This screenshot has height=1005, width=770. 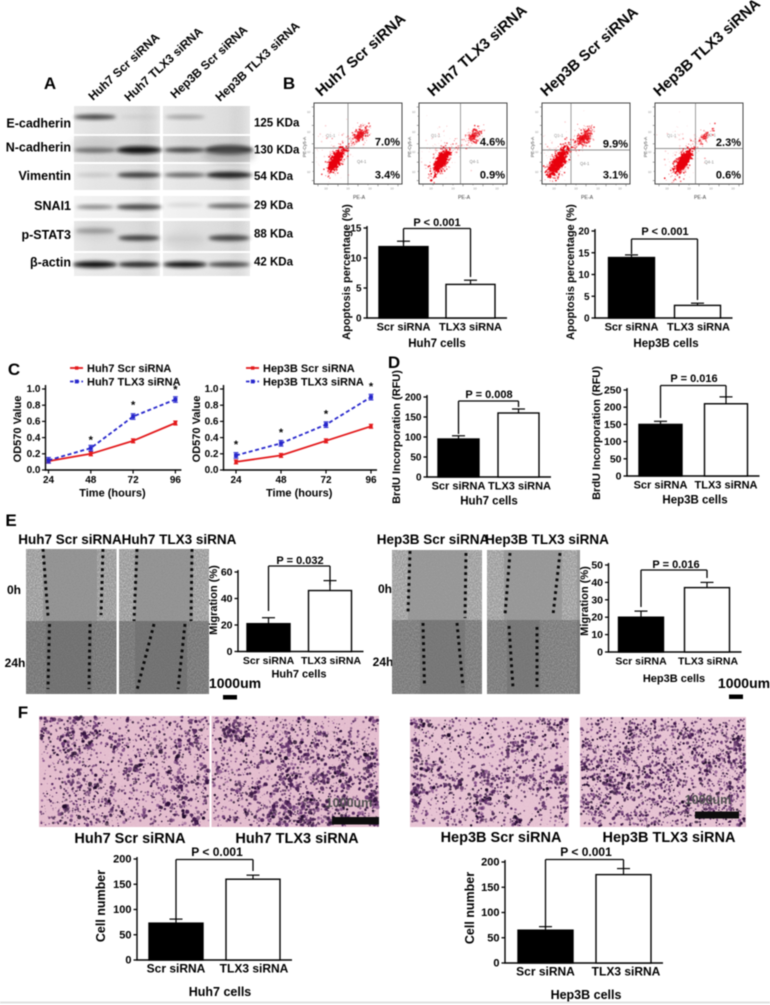 What do you see at coordinates (597, 600) in the screenshot?
I see `svg-text: 30` at bounding box center [597, 600].